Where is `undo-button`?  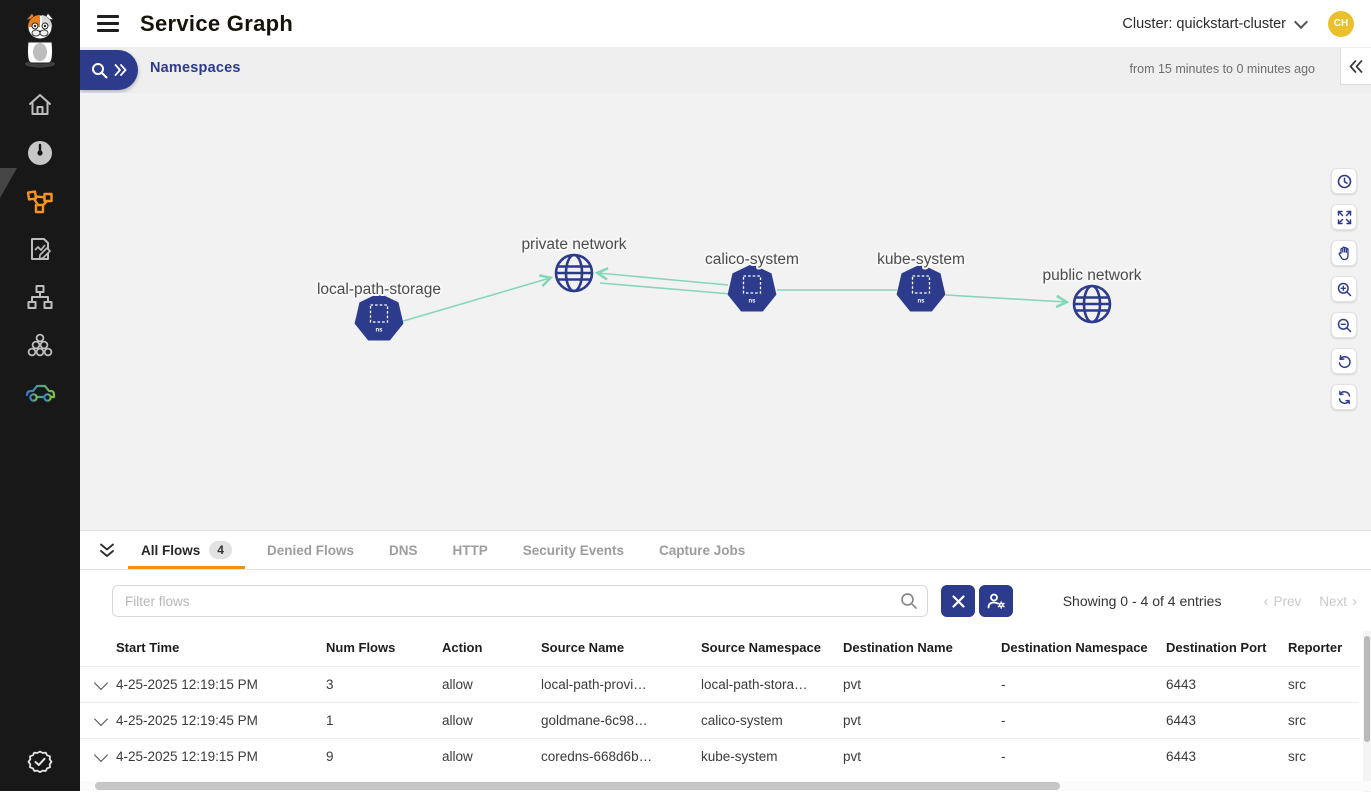 undo-button is located at coordinates (1344, 361).